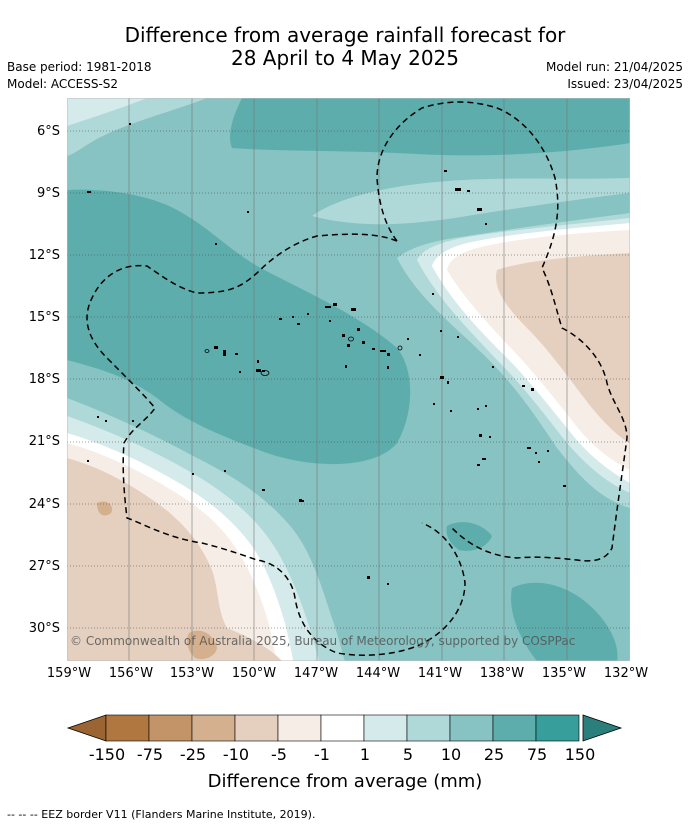  What do you see at coordinates (107, 754) in the screenshot?
I see `colorbar-label-1: -150` at bounding box center [107, 754].